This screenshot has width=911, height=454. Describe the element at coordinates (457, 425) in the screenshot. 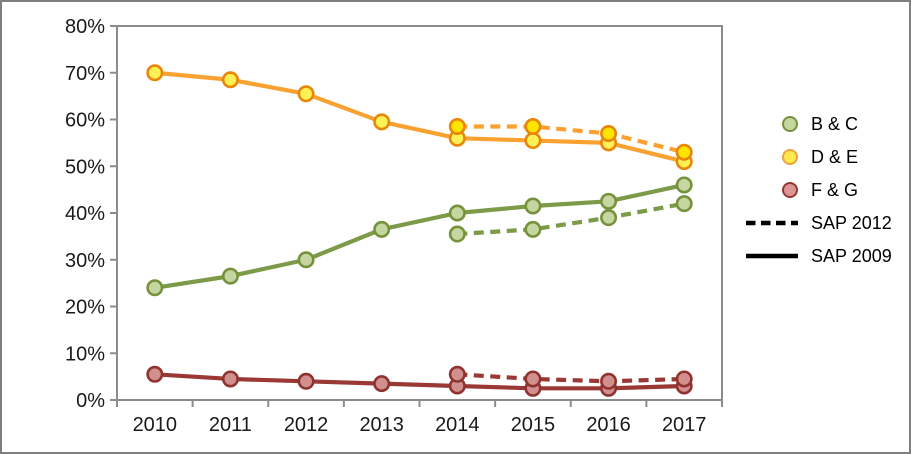

I see `x-label-2014: 2014` at that location.